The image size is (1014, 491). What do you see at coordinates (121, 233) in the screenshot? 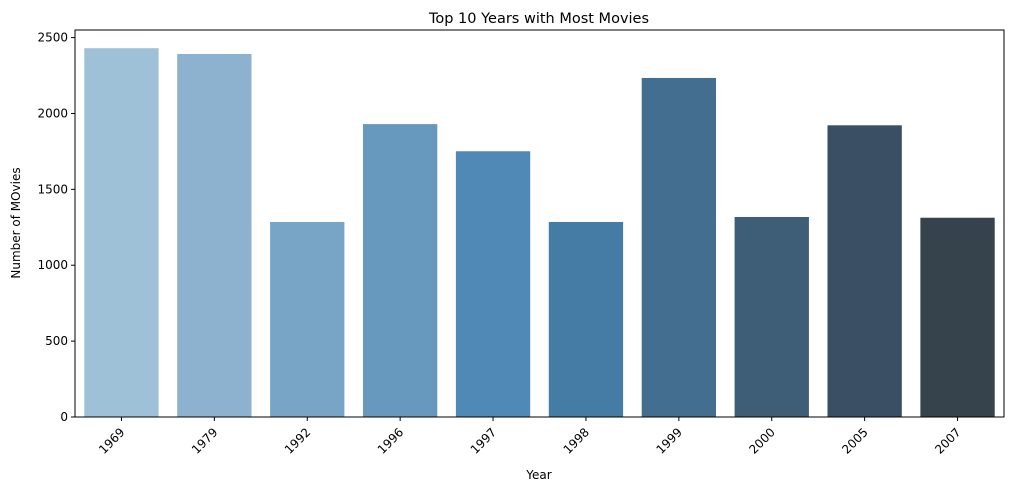
I see `bar-1969` at bounding box center [121, 233].